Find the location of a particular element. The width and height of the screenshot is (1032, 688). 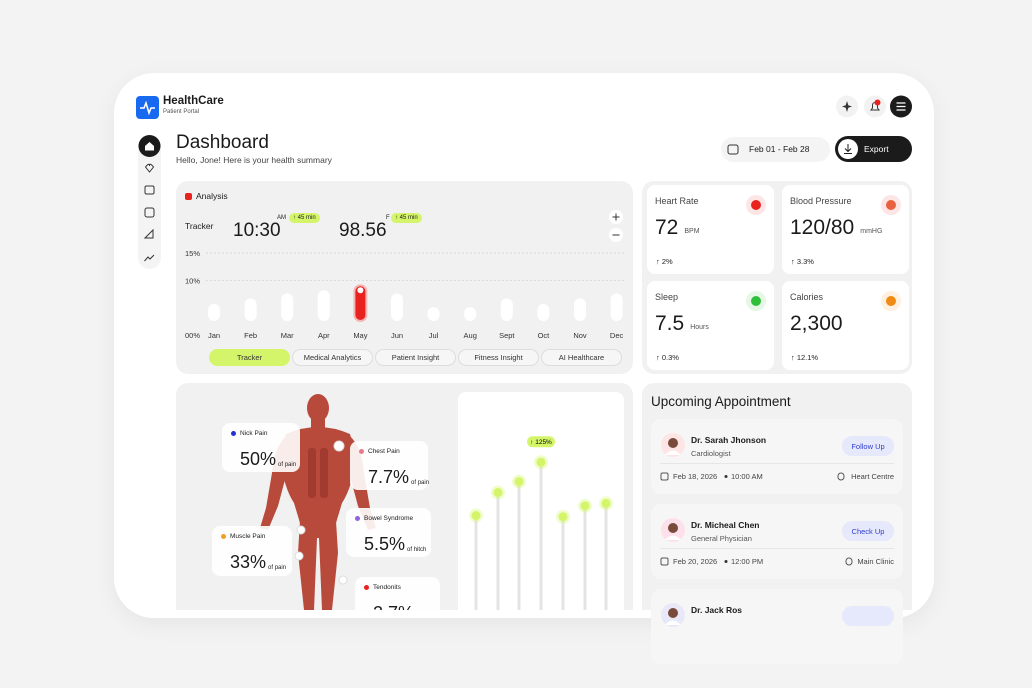

x-tick-label: Jan is located at coordinates (214, 335).